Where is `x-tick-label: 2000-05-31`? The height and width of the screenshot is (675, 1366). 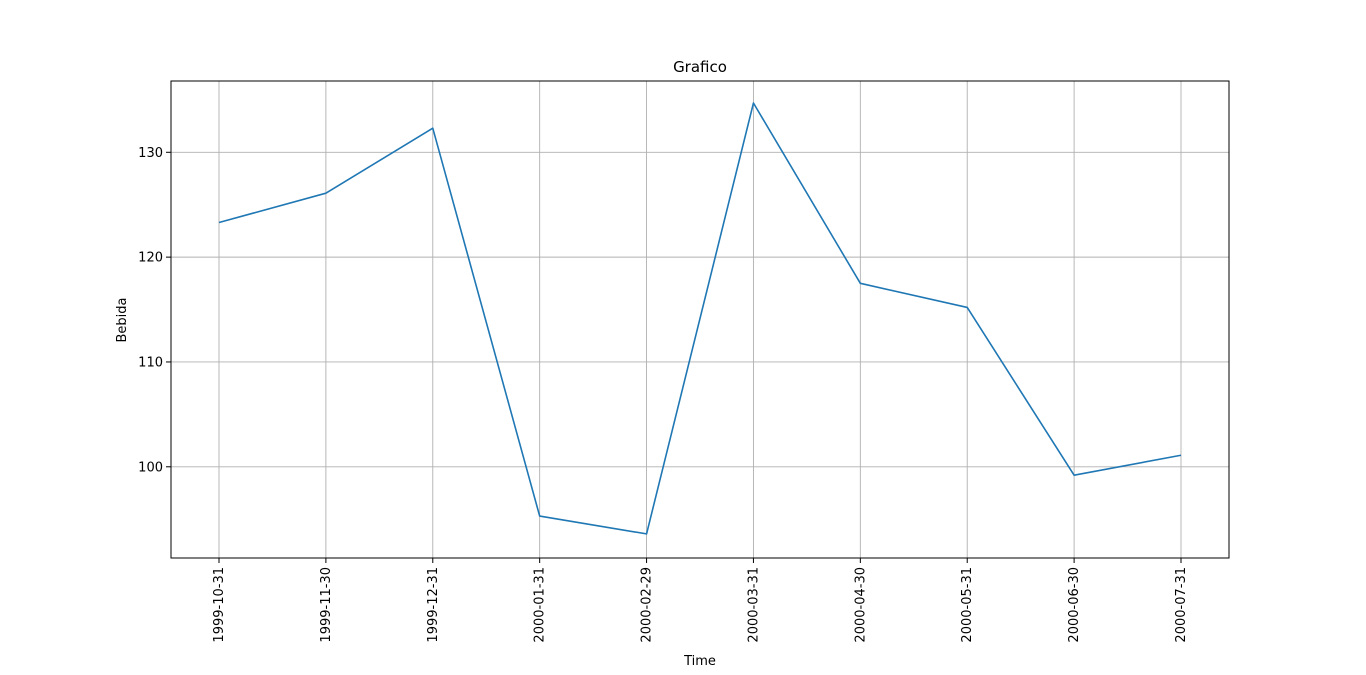
x-tick-label: 2000-05-31 is located at coordinates (967, 605).